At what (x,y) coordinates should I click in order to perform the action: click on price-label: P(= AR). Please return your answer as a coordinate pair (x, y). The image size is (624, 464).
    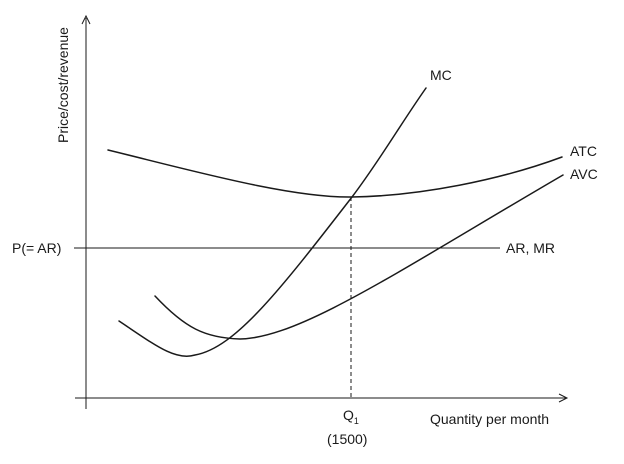
    Looking at the image, I should click on (36, 248).